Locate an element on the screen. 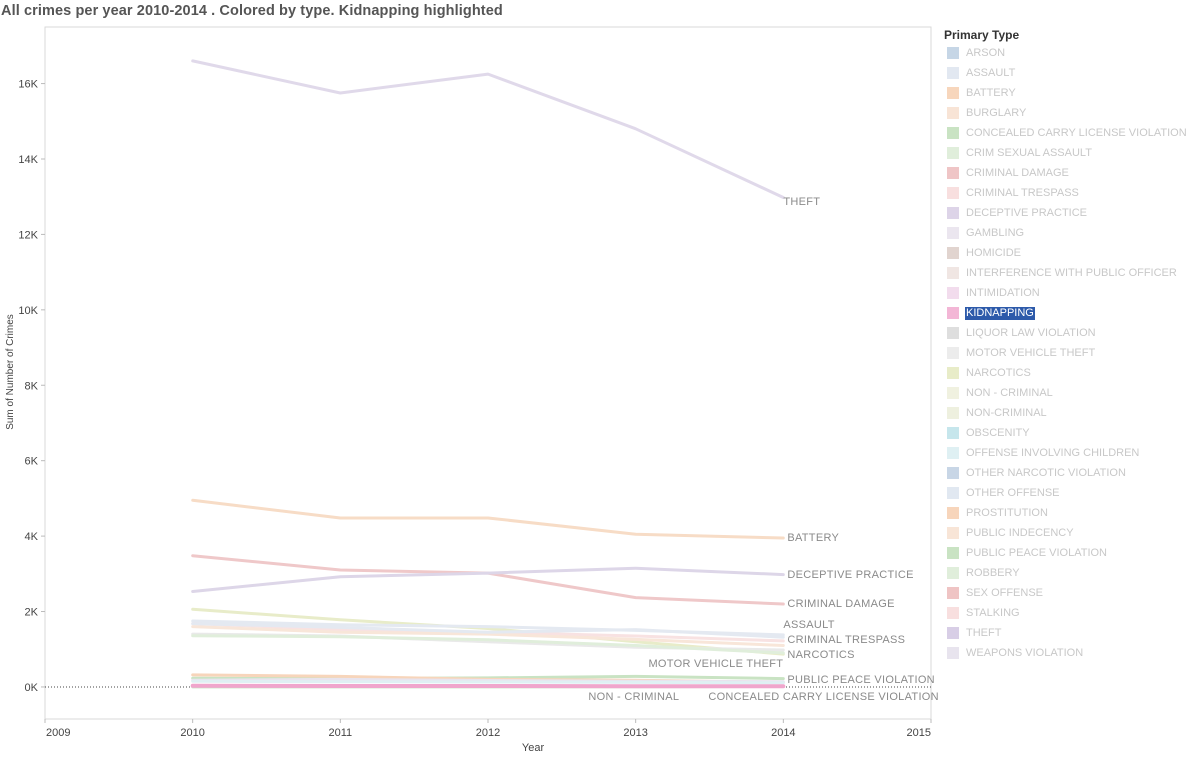 The image size is (1190, 759). end-label-deceptive-practice: DECEPTIVE PRACTICE is located at coordinates (850, 575).